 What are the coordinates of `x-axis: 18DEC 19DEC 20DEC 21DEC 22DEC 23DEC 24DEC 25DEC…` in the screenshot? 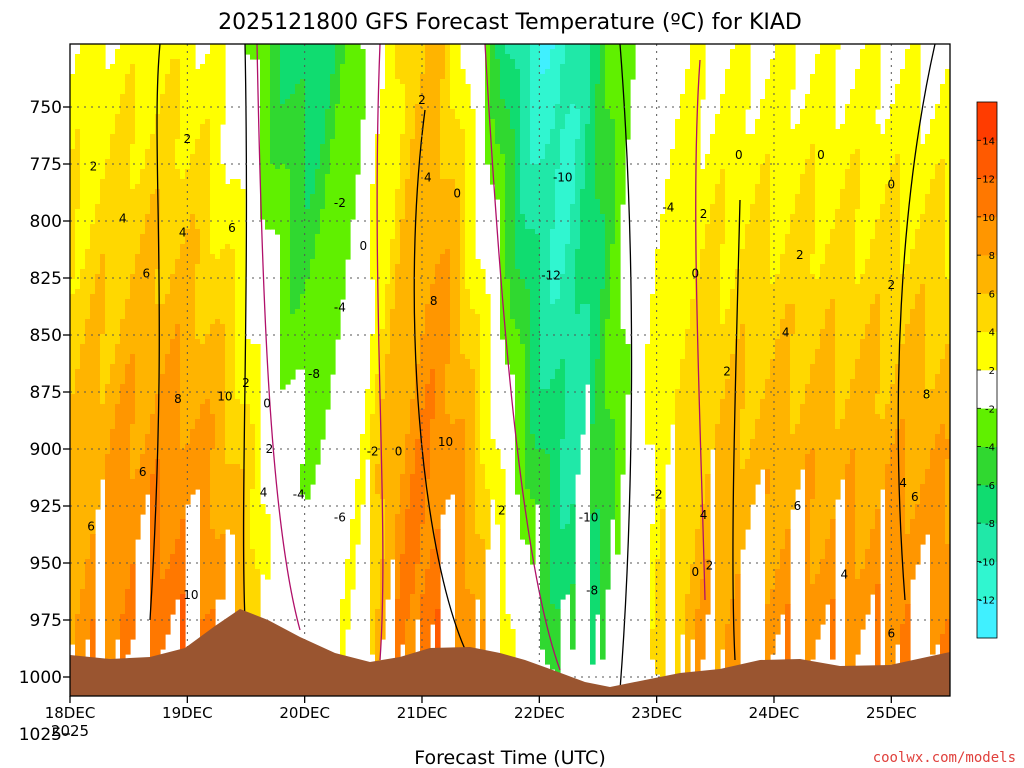 It's located at (481, 718).